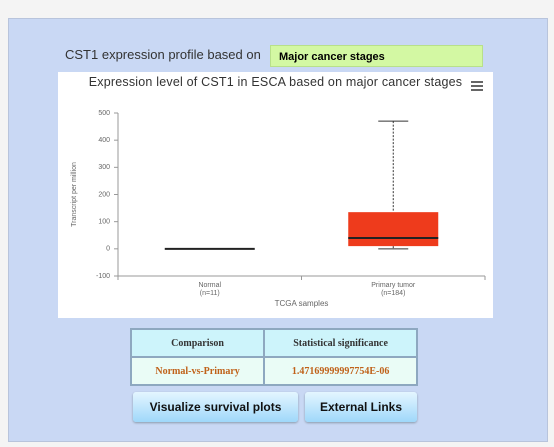  Describe the element at coordinates (197, 343) in the screenshot. I see `column-header: Comparison` at that location.